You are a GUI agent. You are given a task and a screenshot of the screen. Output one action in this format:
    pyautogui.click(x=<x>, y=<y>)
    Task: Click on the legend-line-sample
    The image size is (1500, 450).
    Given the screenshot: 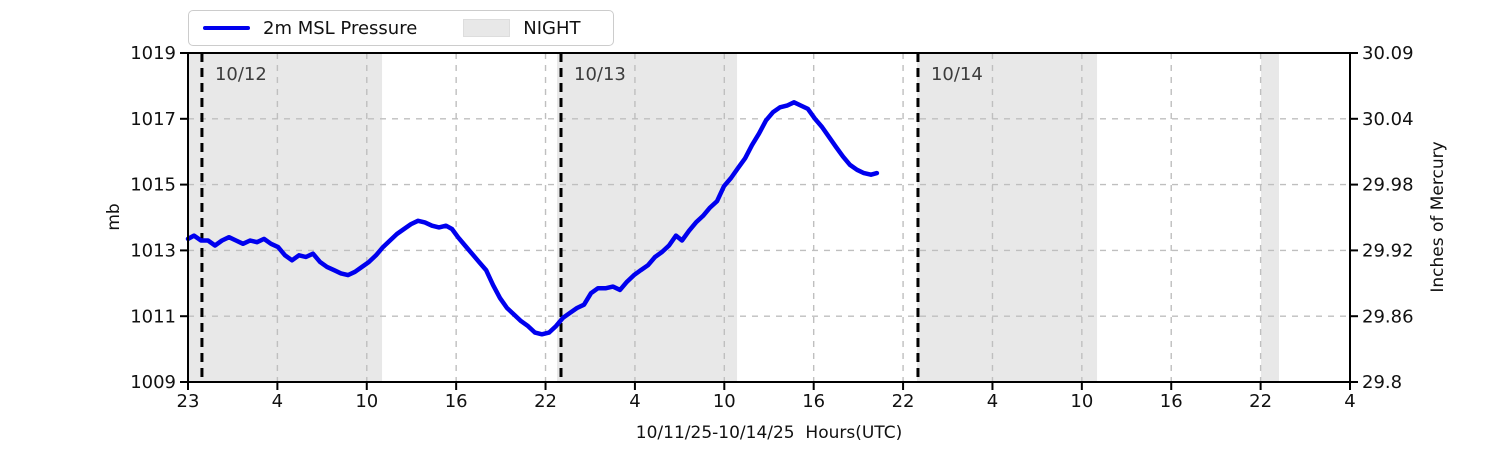 What is the action you would take?
    pyautogui.click(x=226, y=28)
    